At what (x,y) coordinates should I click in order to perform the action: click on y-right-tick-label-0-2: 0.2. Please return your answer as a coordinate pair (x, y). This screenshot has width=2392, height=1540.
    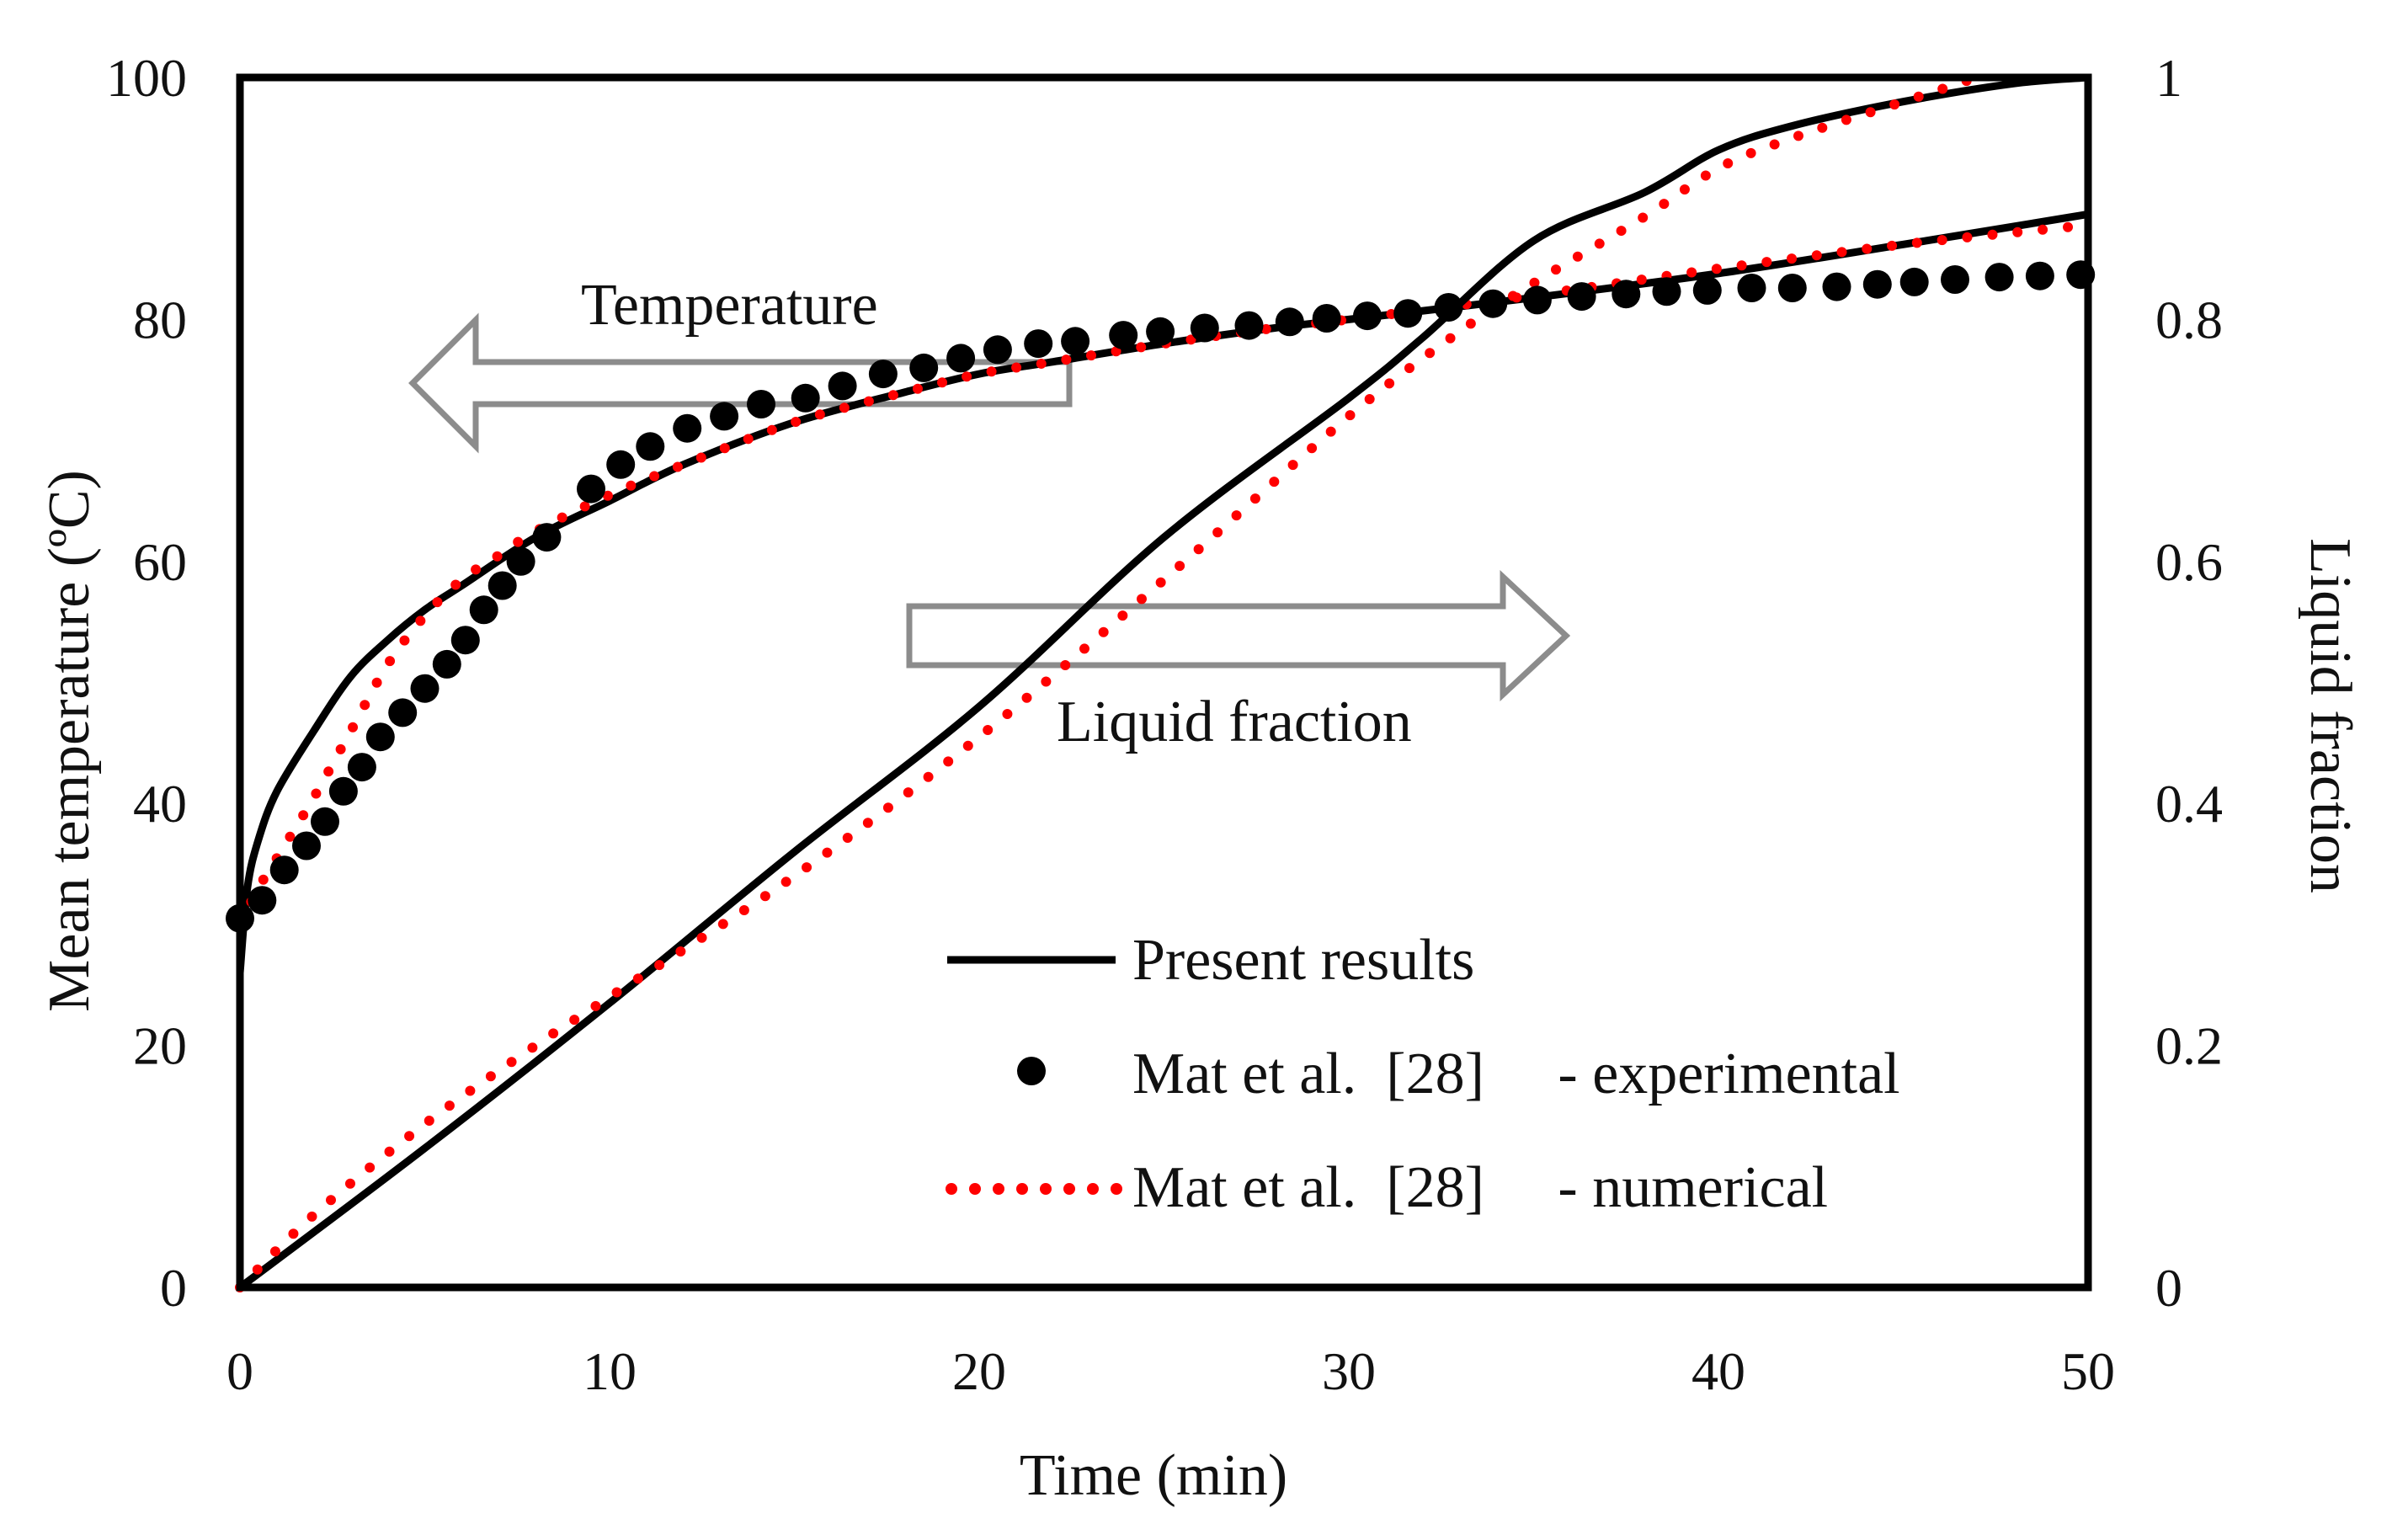
    Looking at the image, I should click on (2189, 1046).